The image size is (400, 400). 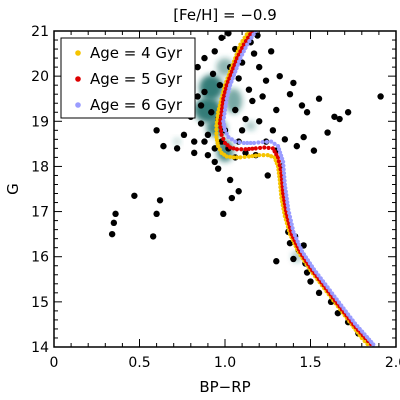 I want to click on chart-title: [Fe/H] = −0.9, so click(x=225, y=15).